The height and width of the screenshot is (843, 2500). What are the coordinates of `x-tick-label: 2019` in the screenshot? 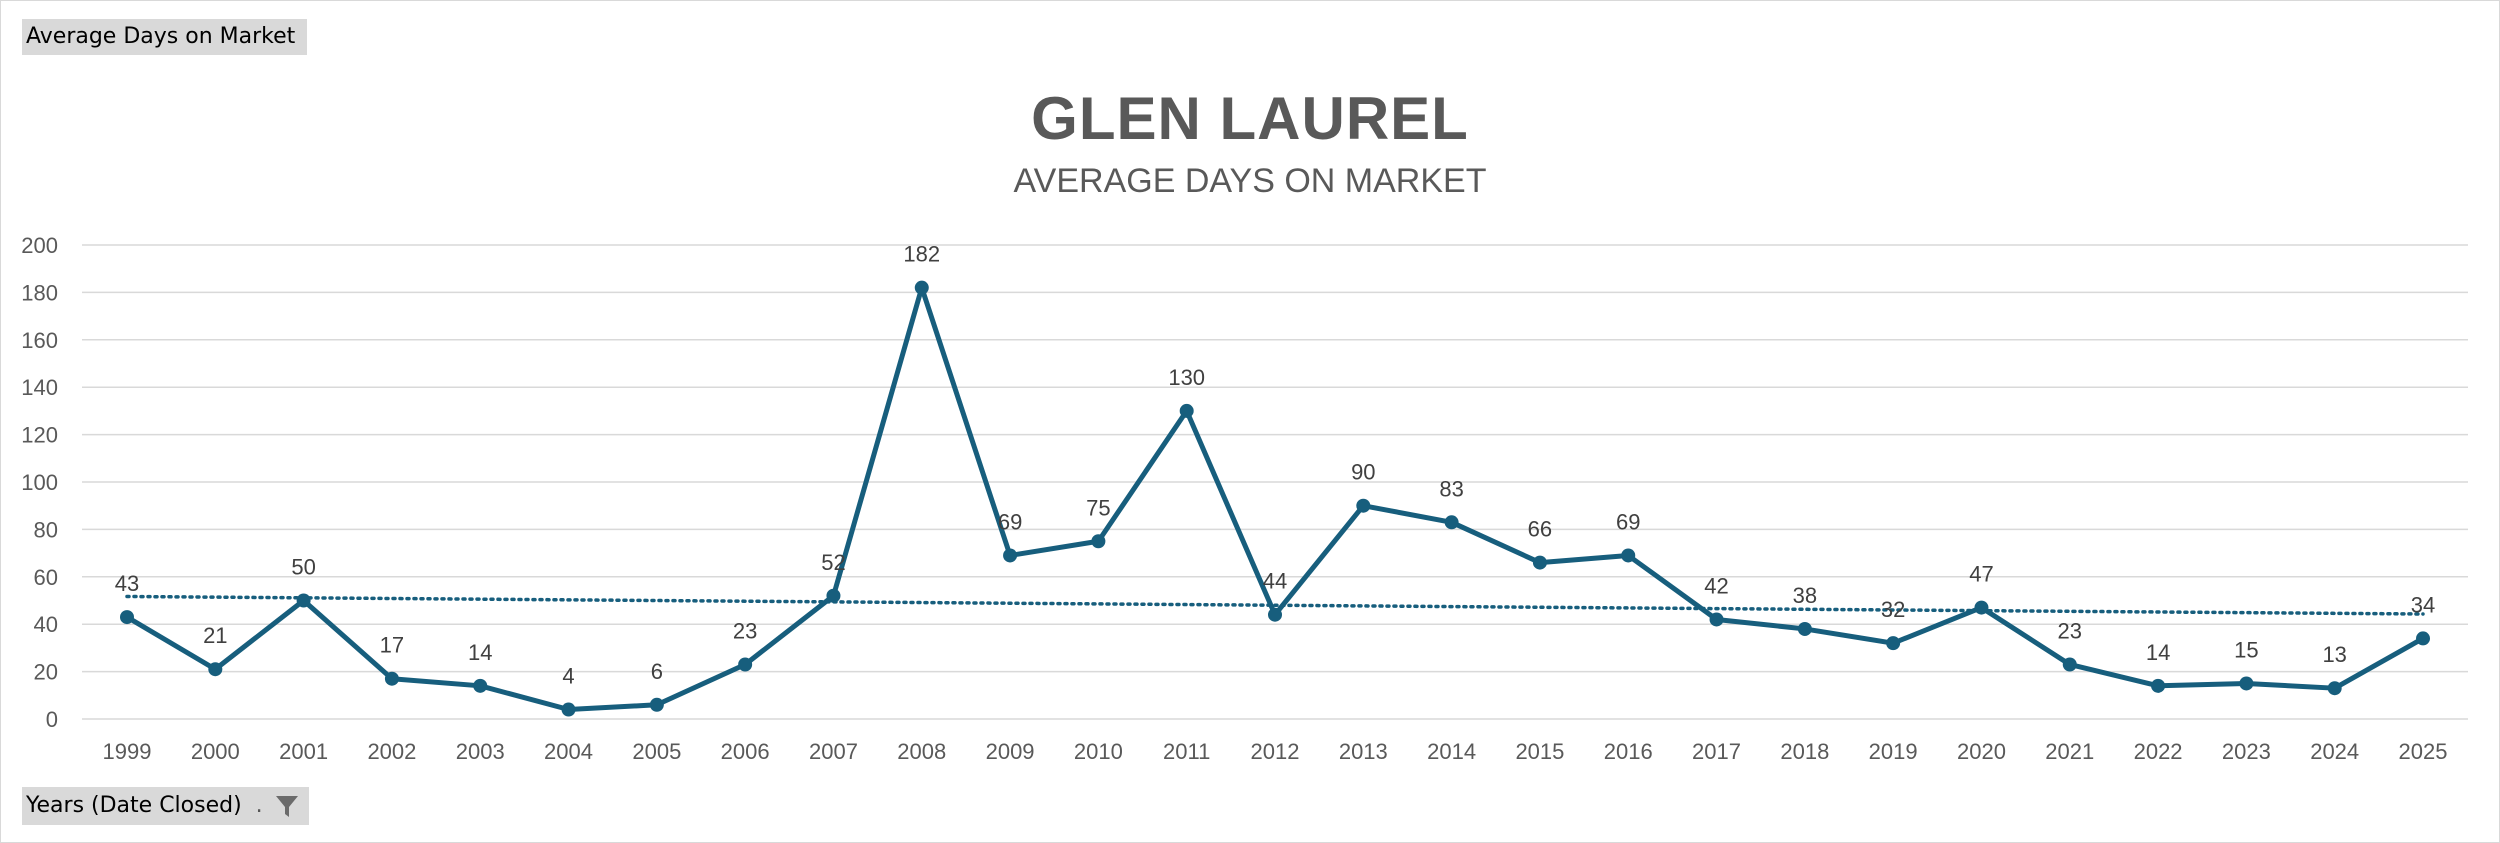 It's located at (1893, 751).